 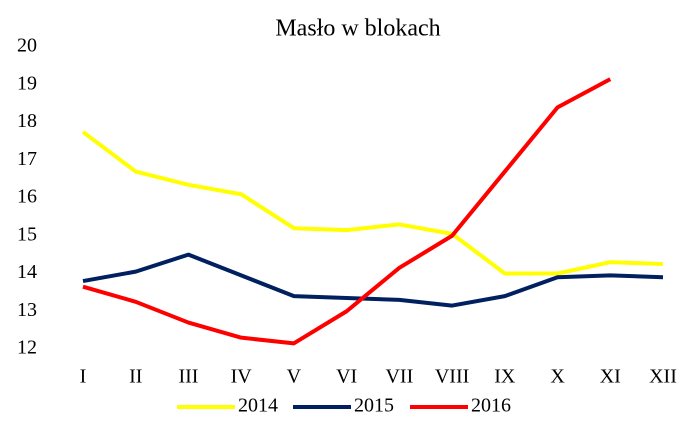 What do you see at coordinates (610, 377) in the screenshot?
I see `x-tick-label: XI` at bounding box center [610, 377].